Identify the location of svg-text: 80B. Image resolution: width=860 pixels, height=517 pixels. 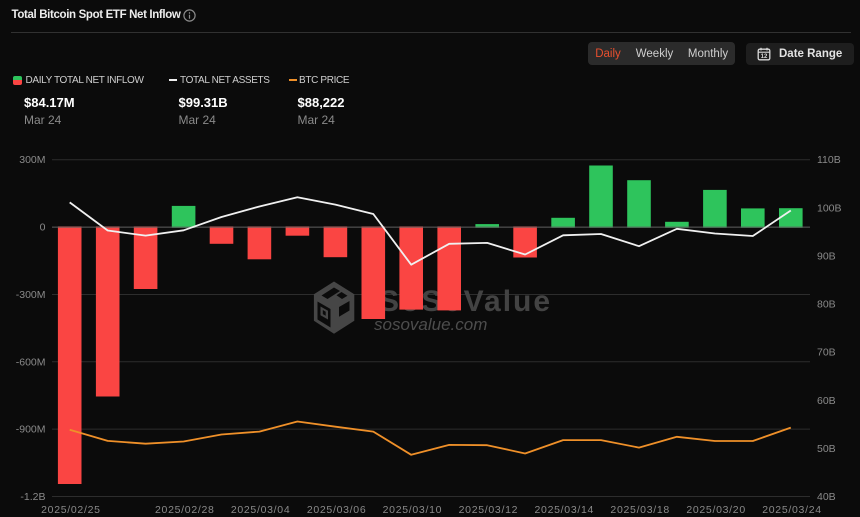
(826, 305).